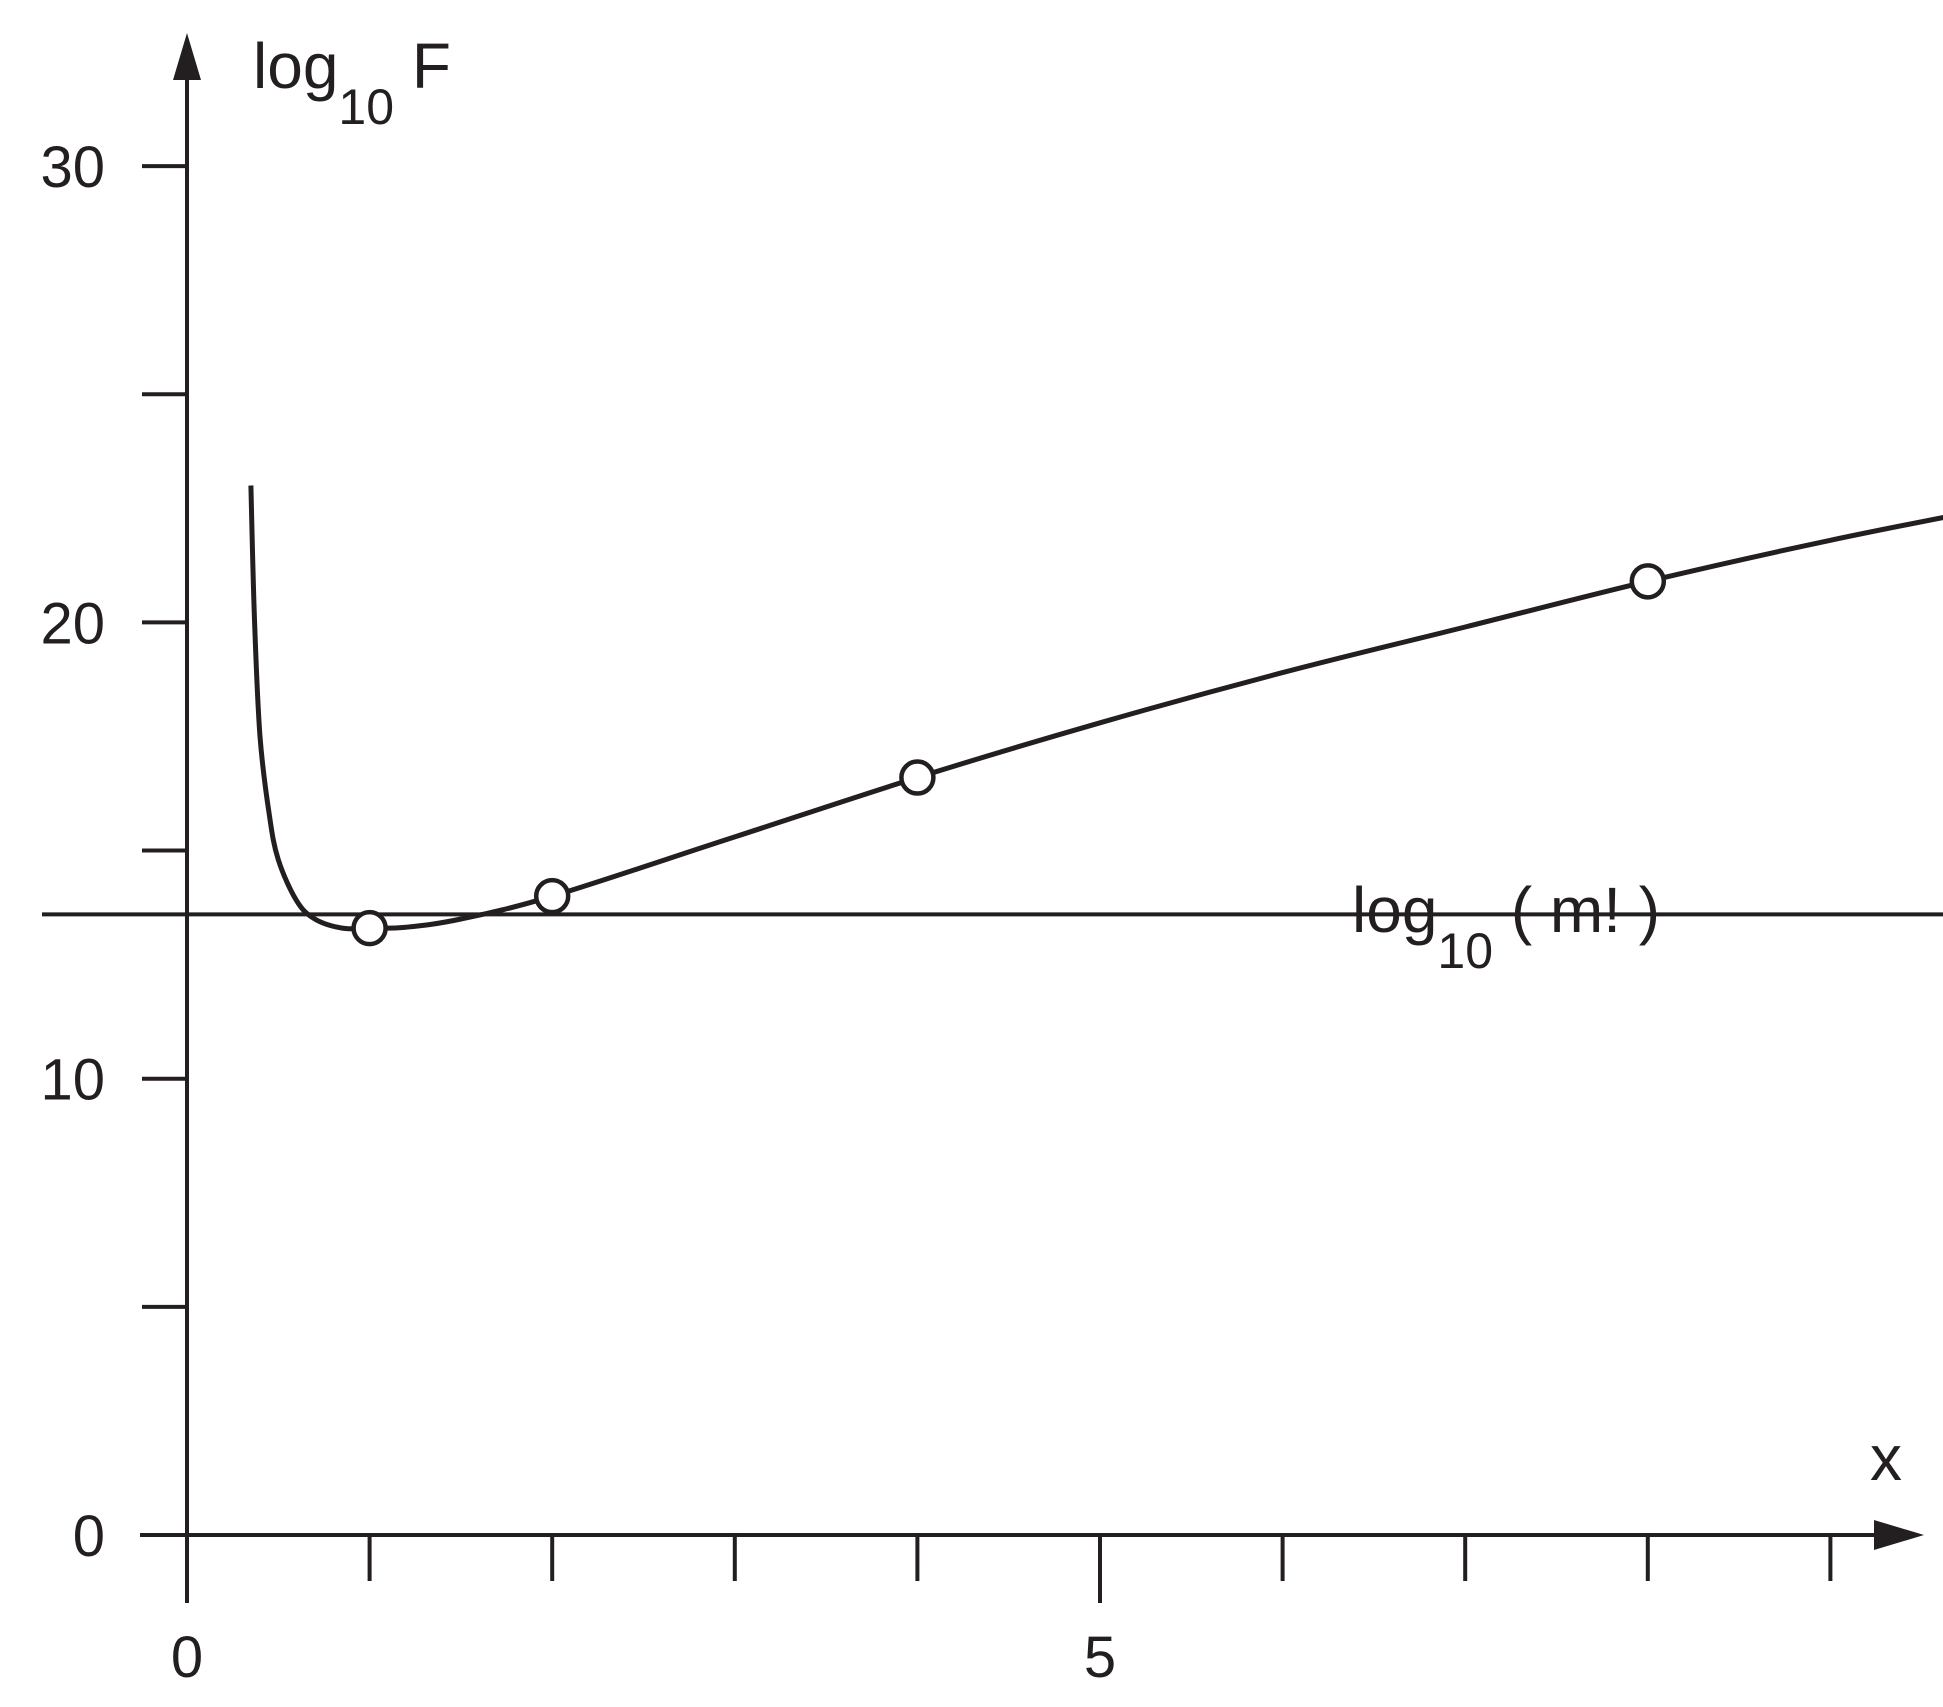  Describe the element at coordinates (72, 1080) in the screenshot. I see `y-tick-label: 10` at that location.